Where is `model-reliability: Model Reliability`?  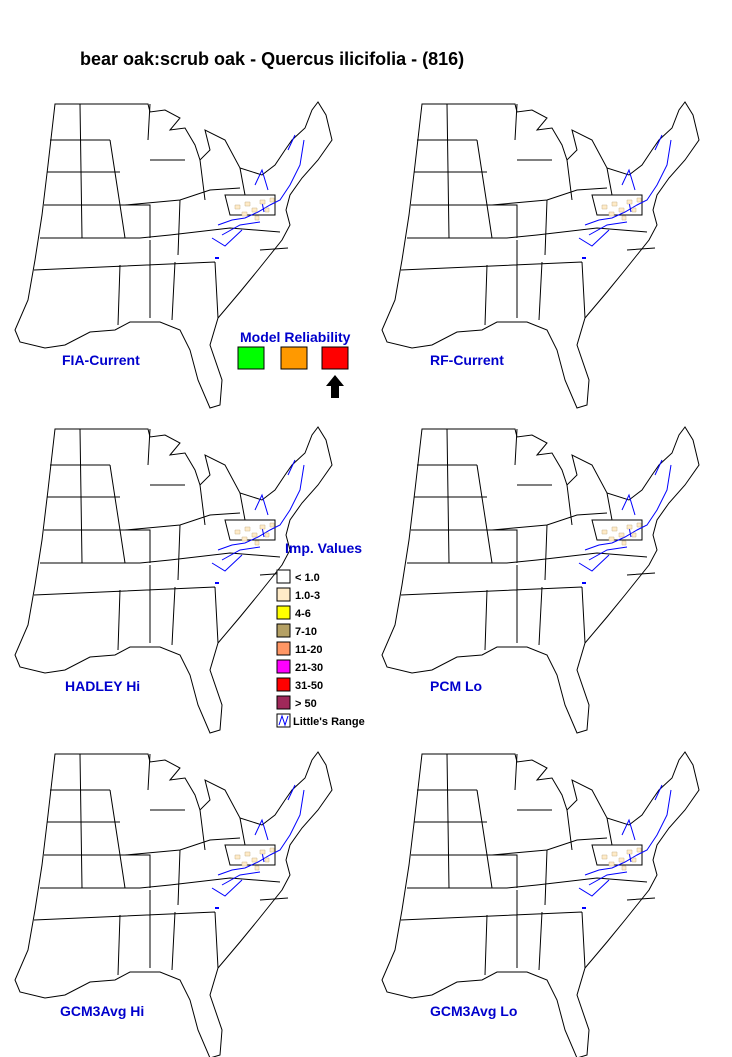
model-reliability: Model Reliability is located at coordinates (294, 363).